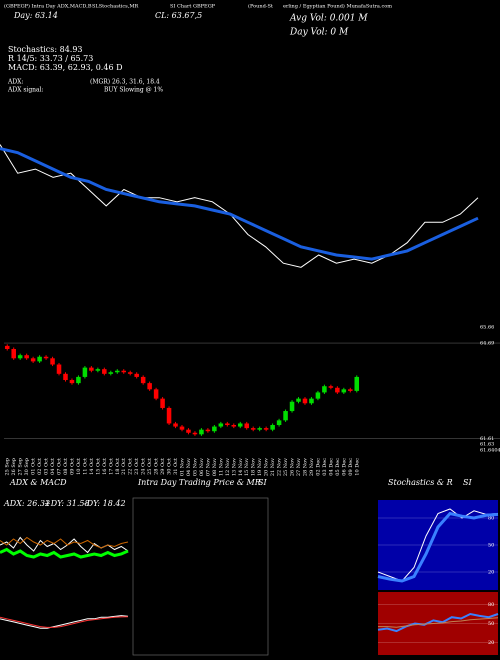 This screenshot has width=500, height=660. Describe the element at coordinates (344, 467) in the screenshot. I see `x-tick-label: 06 Dec` at that location.